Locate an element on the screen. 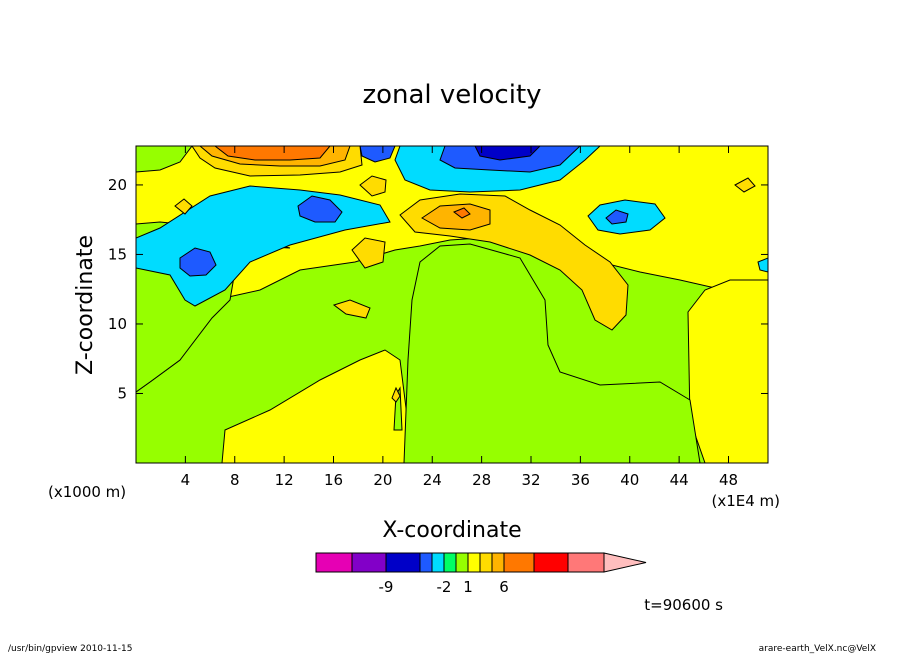  x-unit-right: (x1E4 m) is located at coordinates (745, 501).